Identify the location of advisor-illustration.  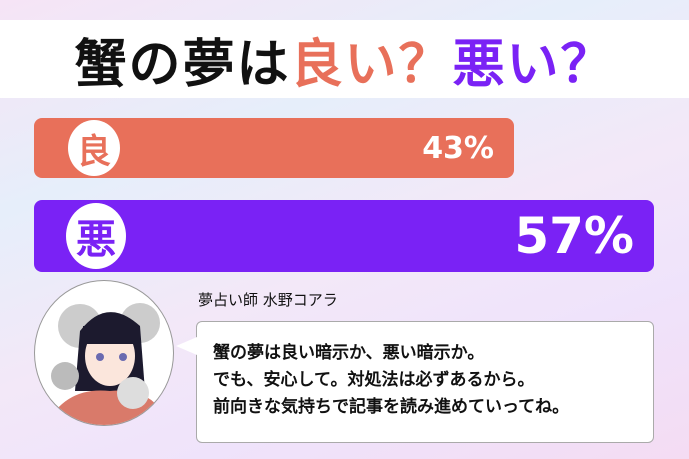
(108, 364).